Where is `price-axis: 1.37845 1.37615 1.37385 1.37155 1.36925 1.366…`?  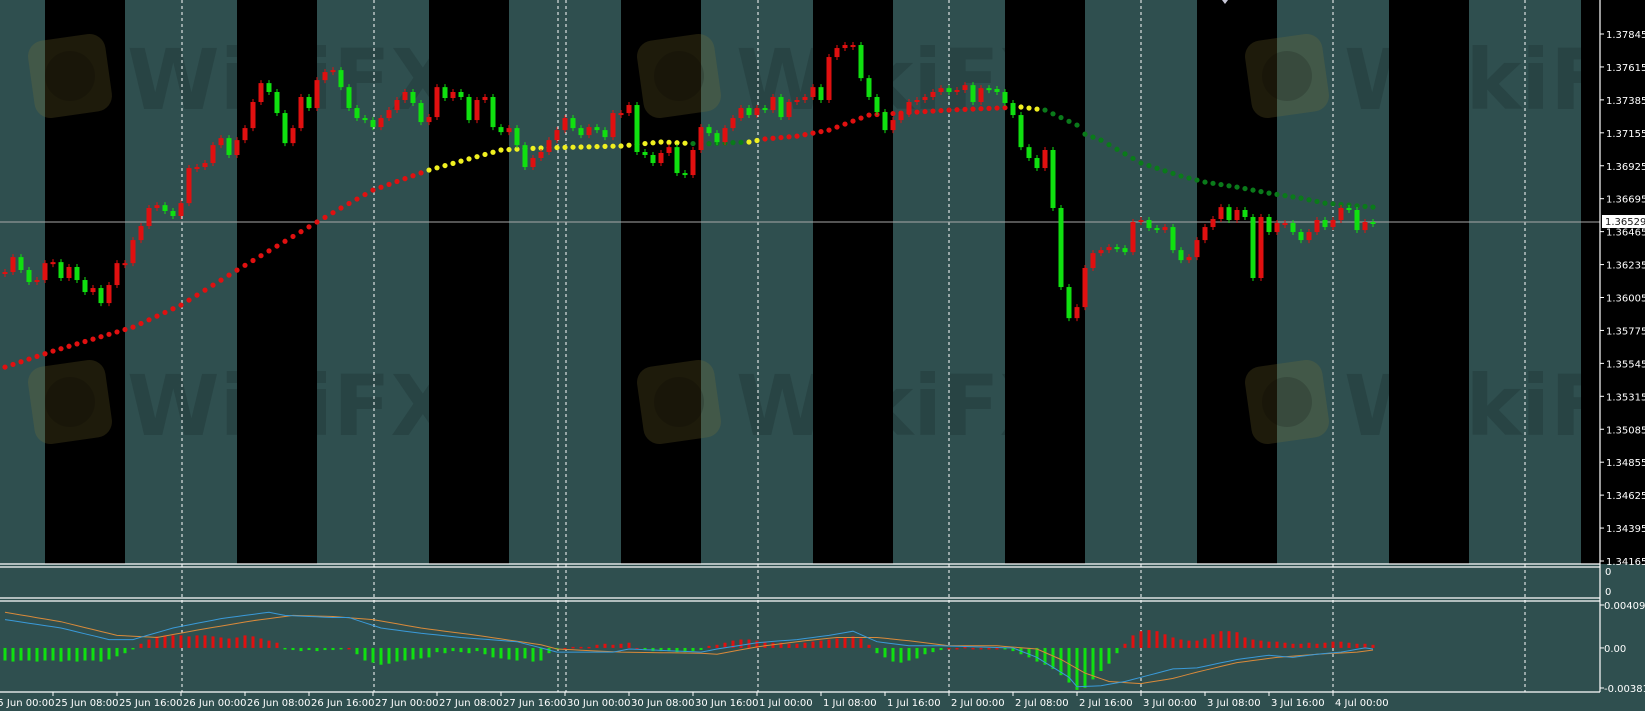
price-axis: 1.37845 1.37615 1.37385 1.37155 1.36925 1.366… is located at coordinates (1622, 299).